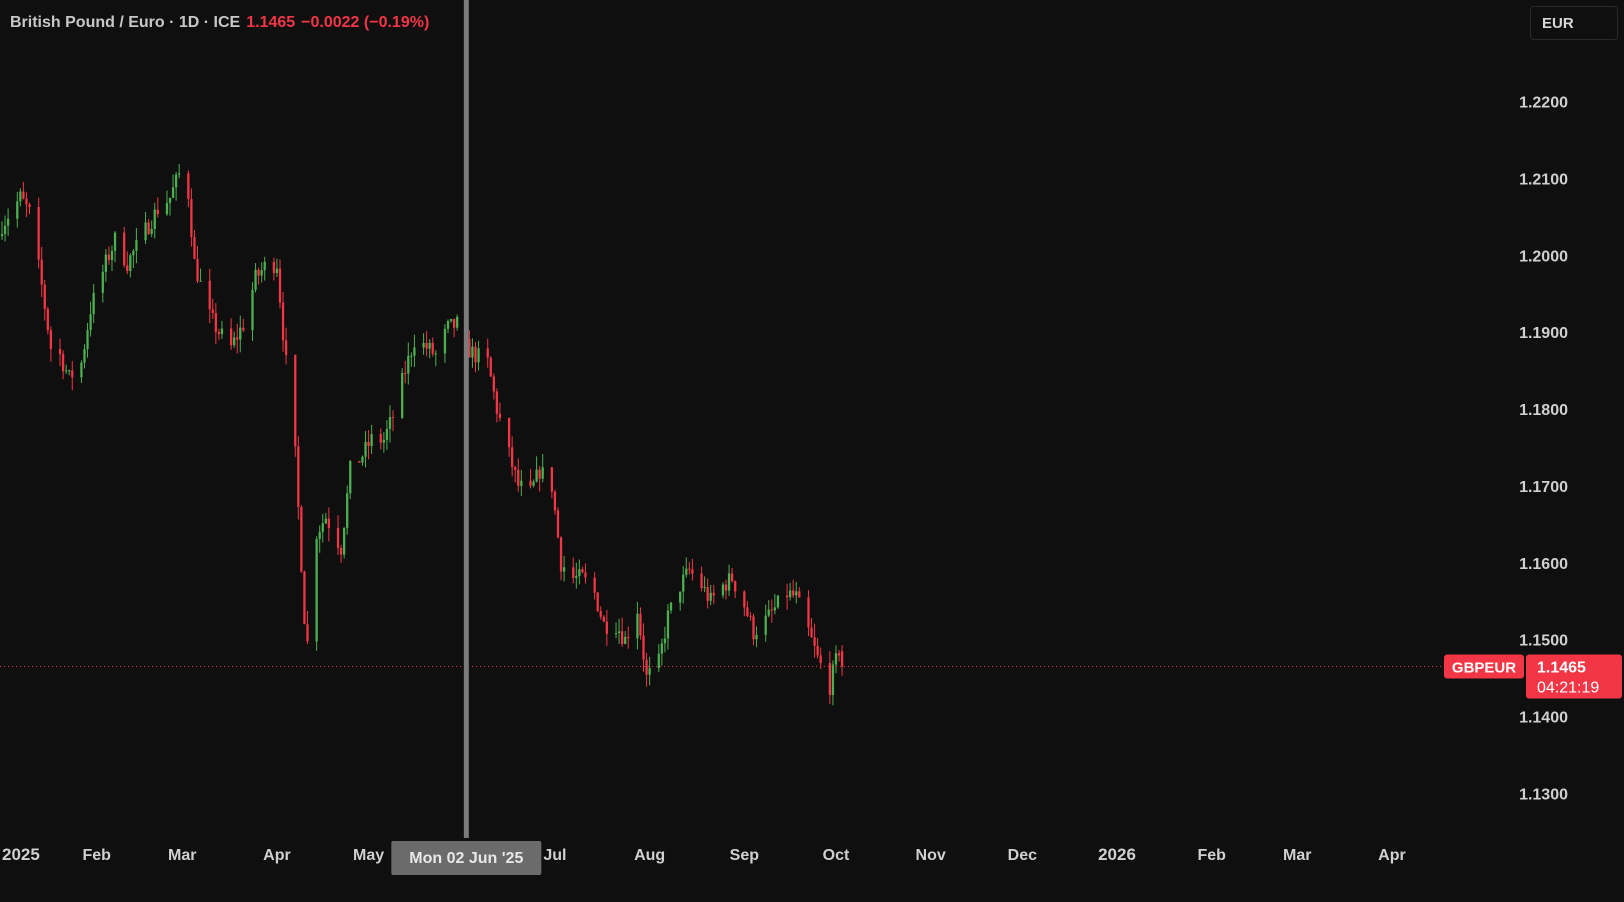 The width and height of the screenshot is (1624, 902). What do you see at coordinates (1211, 855) in the screenshot?
I see `x-axis-tick-label: Feb` at bounding box center [1211, 855].